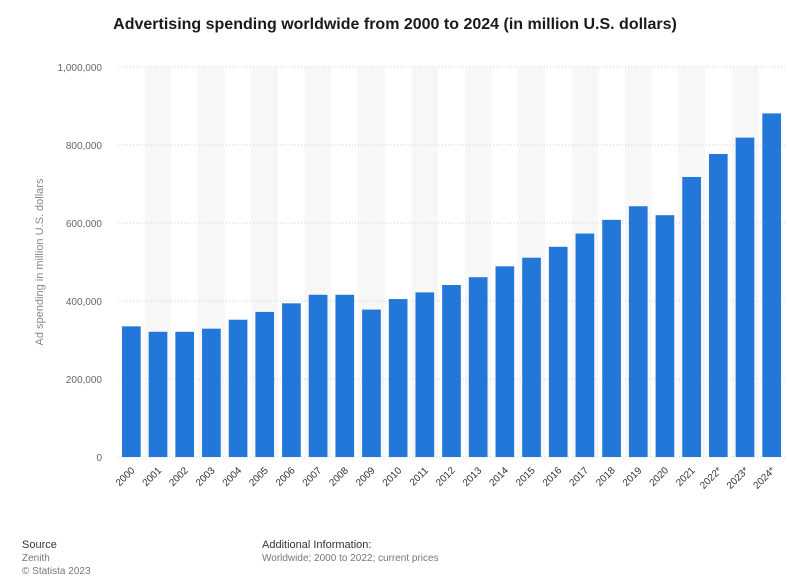 Image resolution: width=790 pixels, height=578 pixels. I want to click on x-tick-label: 2014, so click(499, 477).